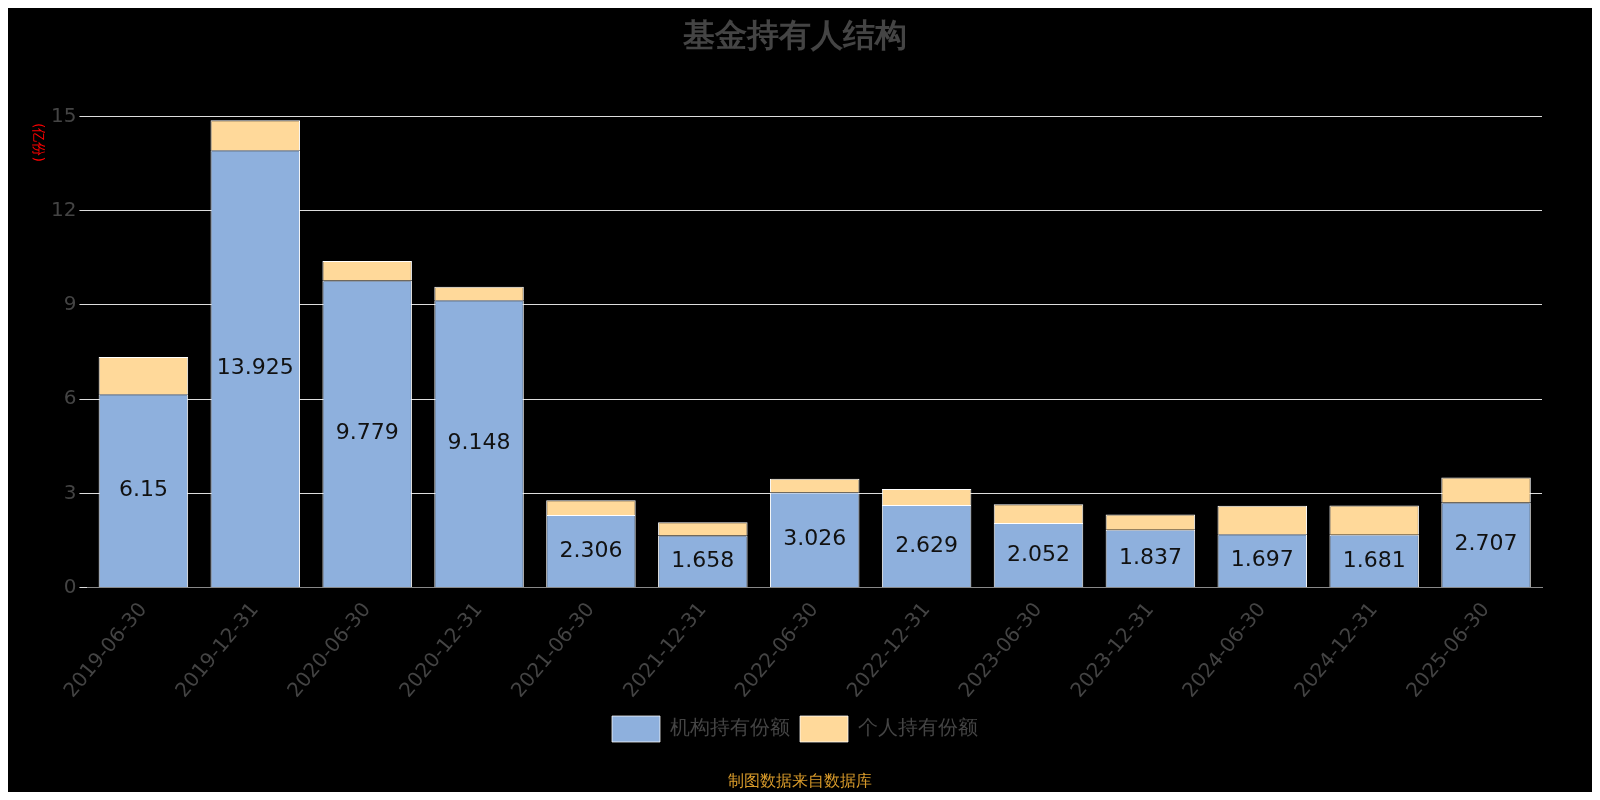 This screenshot has height=800, width=1600. What do you see at coordinates (70, 585) in the screenshot?
I see `y-tick-label: 0` at bounding box center [70, 585].